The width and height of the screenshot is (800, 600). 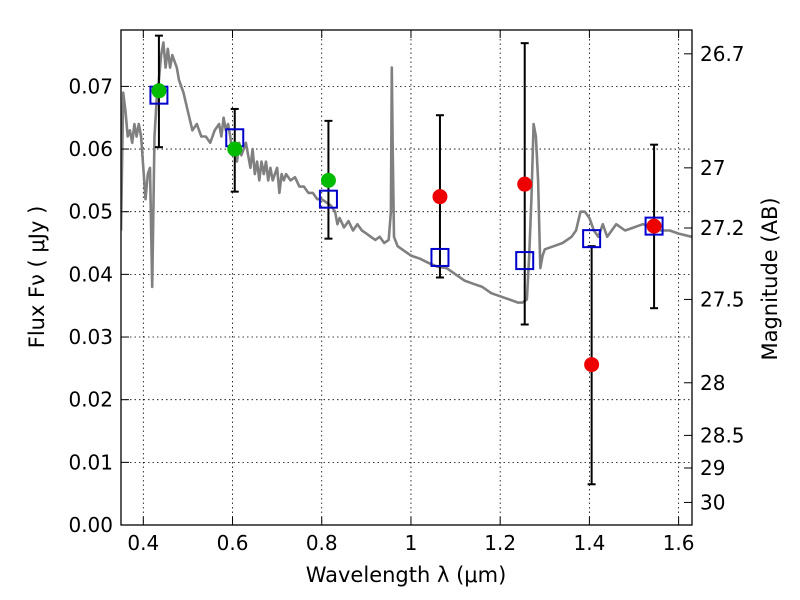 I want to click on x-tick-label: 1.2, so click(x=500, y=543).